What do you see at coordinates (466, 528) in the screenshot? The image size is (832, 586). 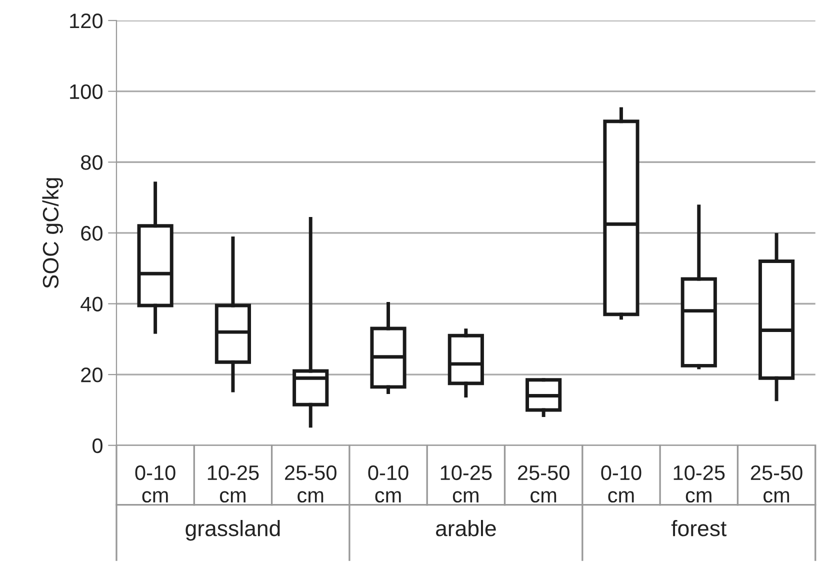 I see `text: arable` at bounding box center [466, 528].